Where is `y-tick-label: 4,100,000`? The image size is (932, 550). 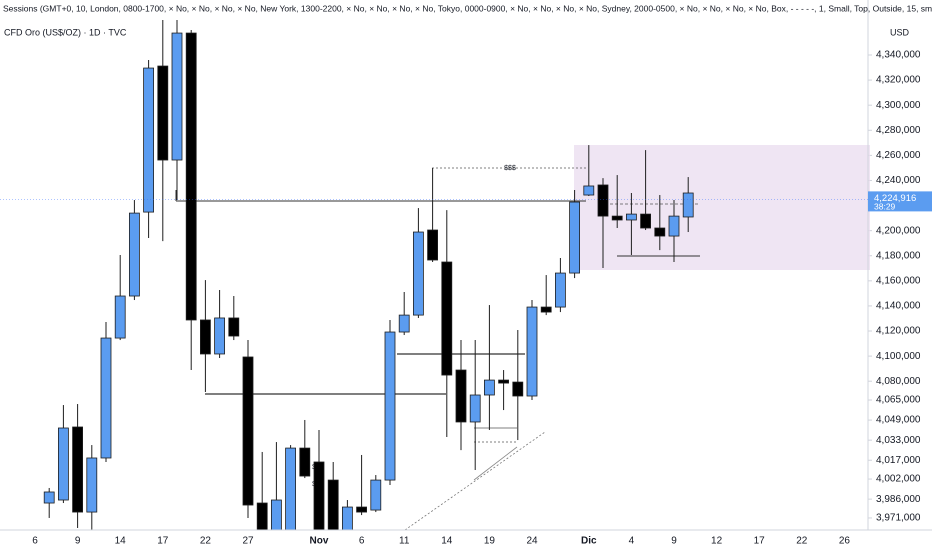 y-tick-label: 4,100,000 is located at coordinates (898, 356).